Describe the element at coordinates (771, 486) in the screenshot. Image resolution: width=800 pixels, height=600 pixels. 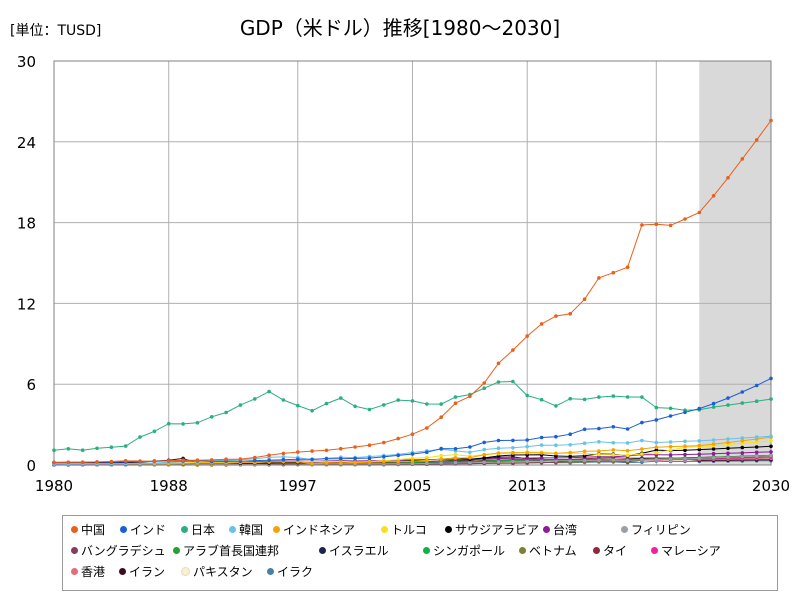
I see `x-tick-label: 2030` at that location.